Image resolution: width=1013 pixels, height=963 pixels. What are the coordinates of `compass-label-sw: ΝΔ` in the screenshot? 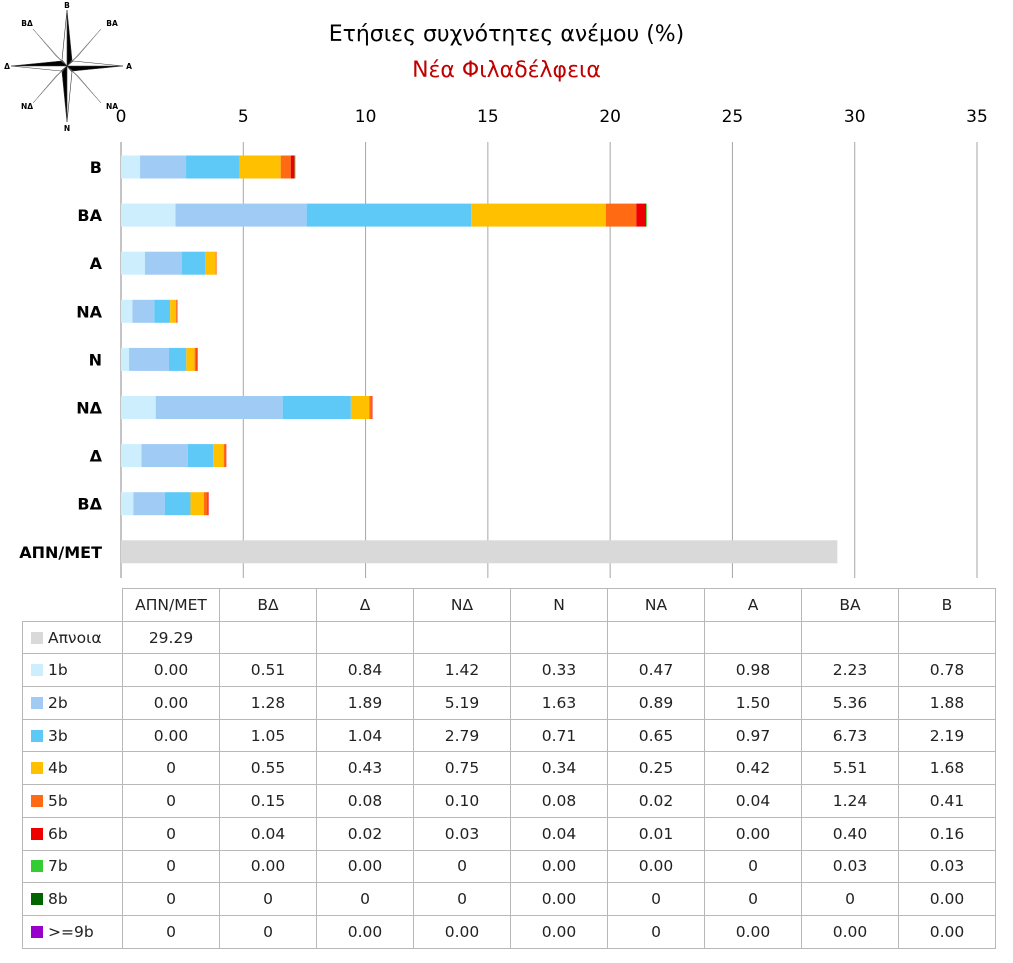 It's located at (27, 106).